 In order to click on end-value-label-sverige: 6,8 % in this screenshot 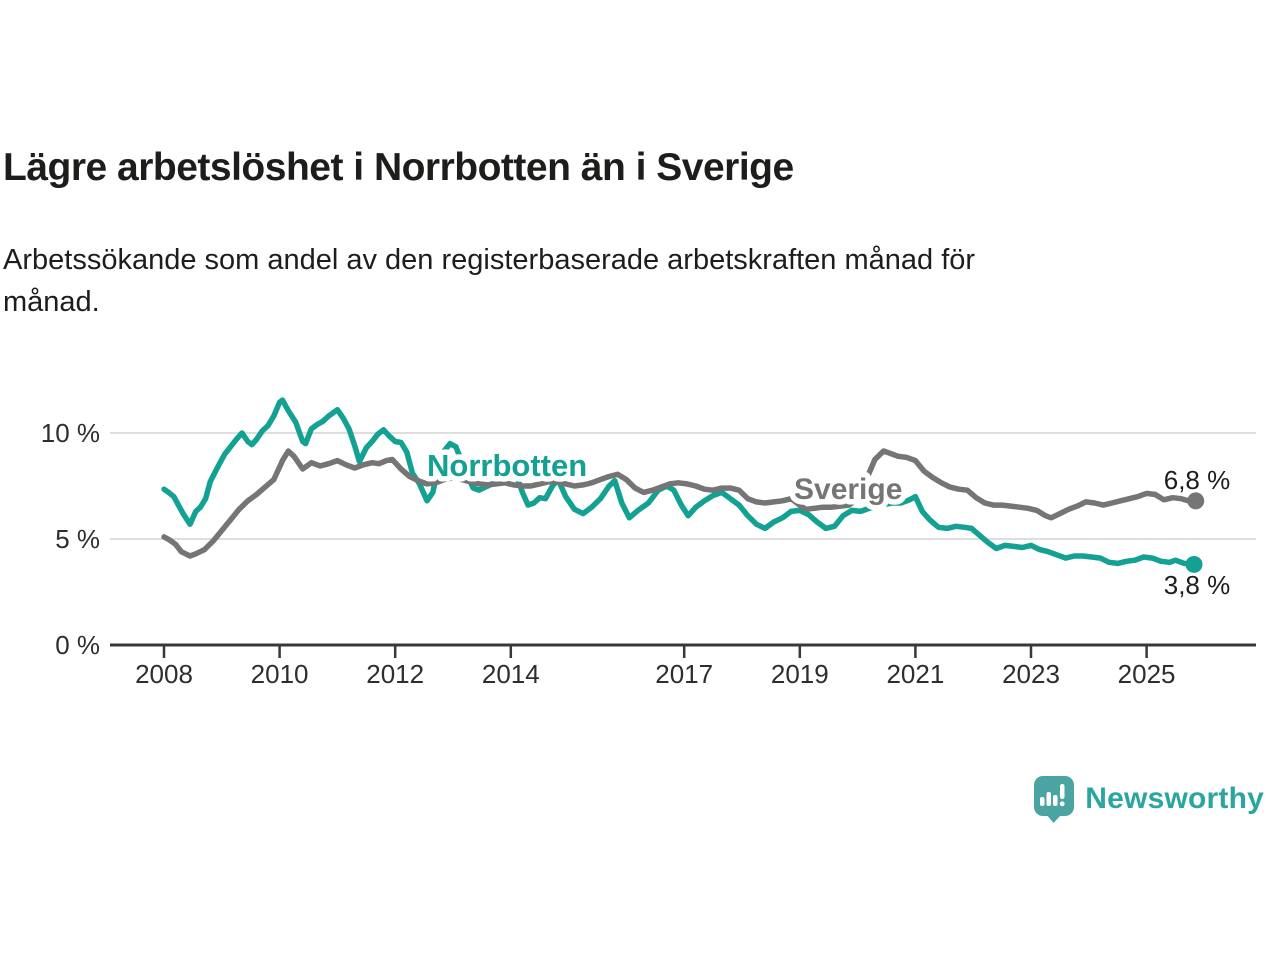, I will do `click(1197, 480)`.